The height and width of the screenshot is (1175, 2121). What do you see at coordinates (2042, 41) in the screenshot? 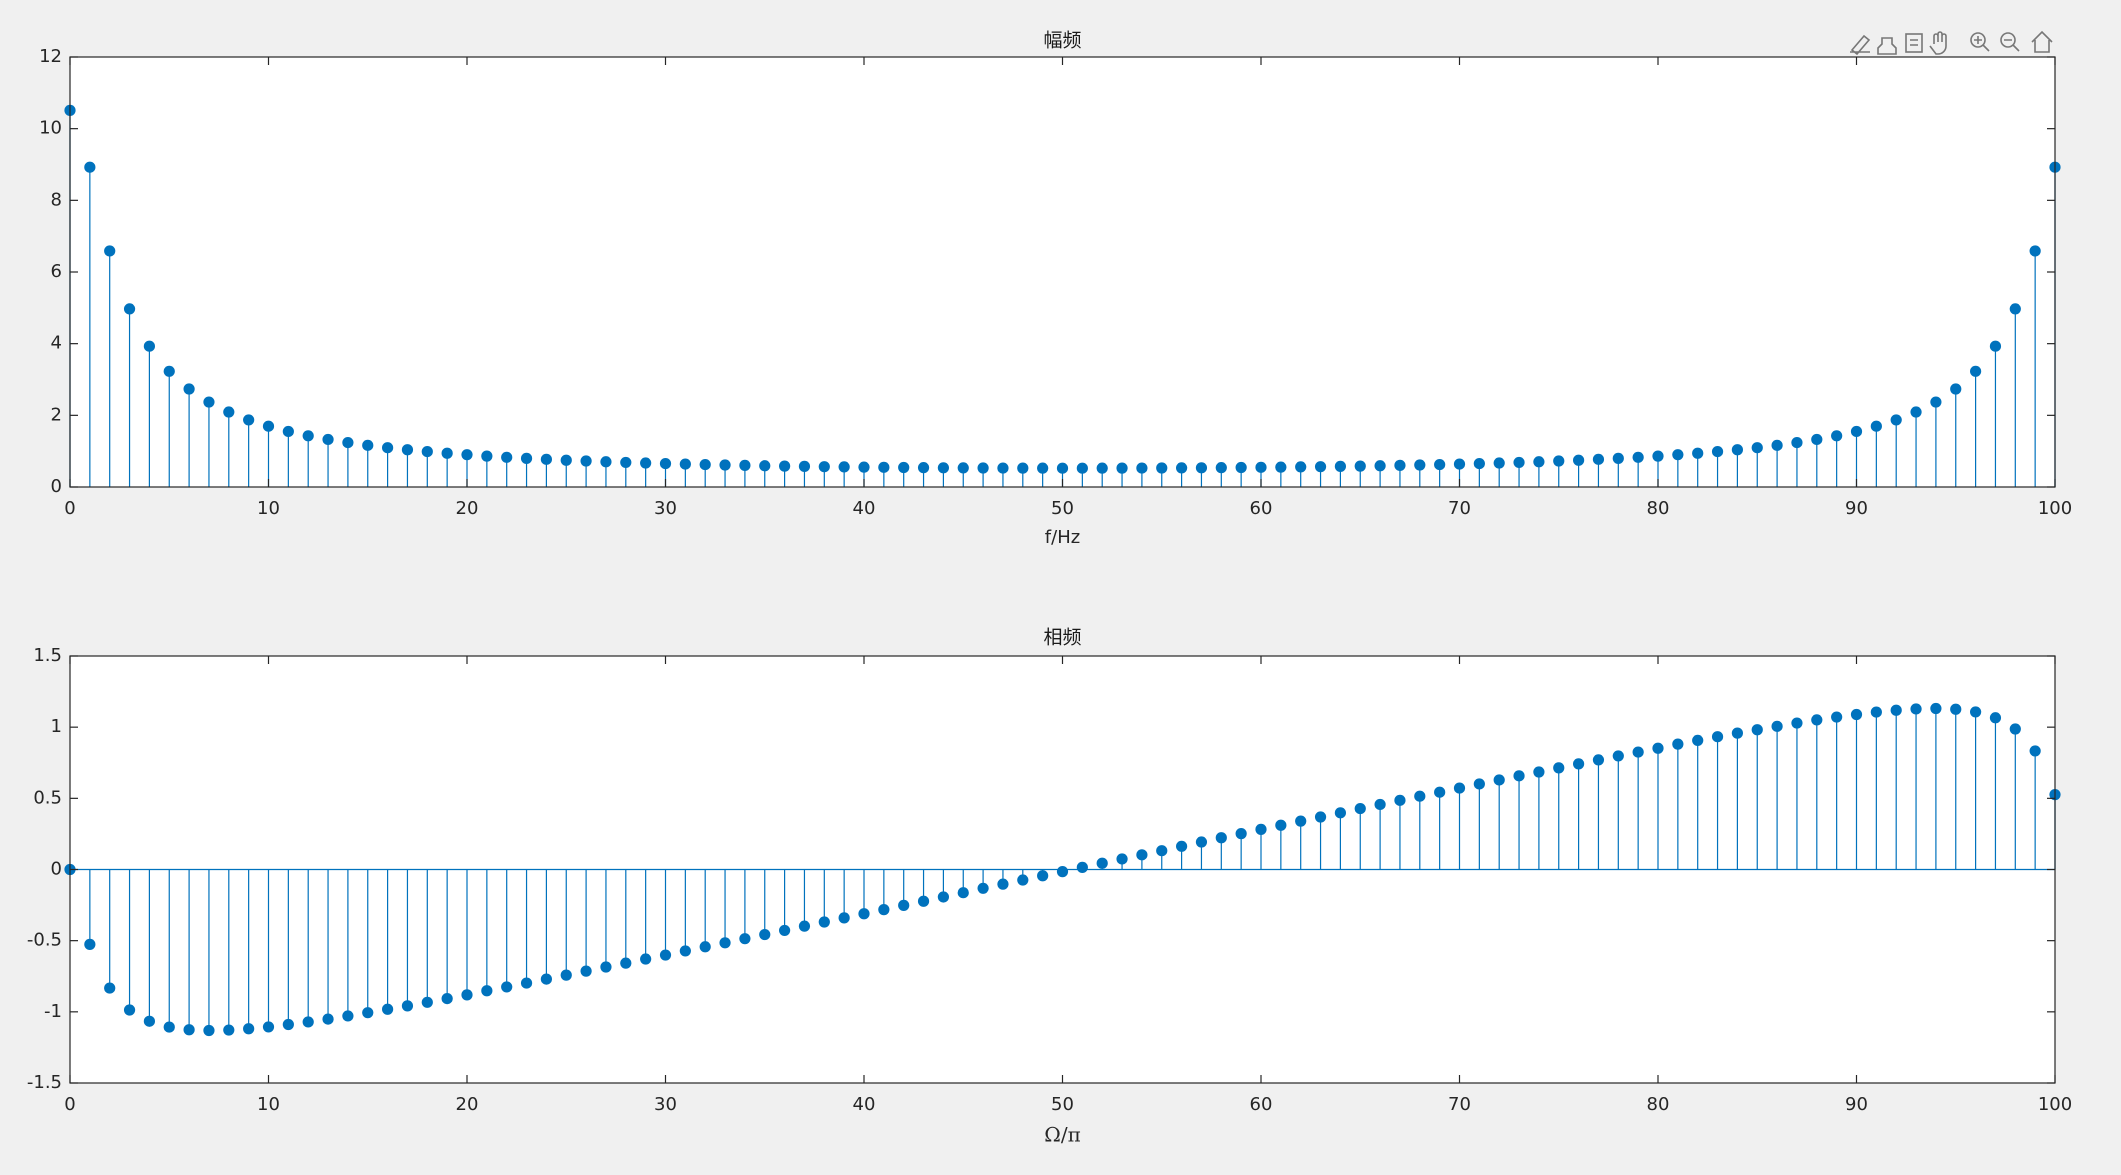
I see `home-tool` at bounding box center [2042, 41].